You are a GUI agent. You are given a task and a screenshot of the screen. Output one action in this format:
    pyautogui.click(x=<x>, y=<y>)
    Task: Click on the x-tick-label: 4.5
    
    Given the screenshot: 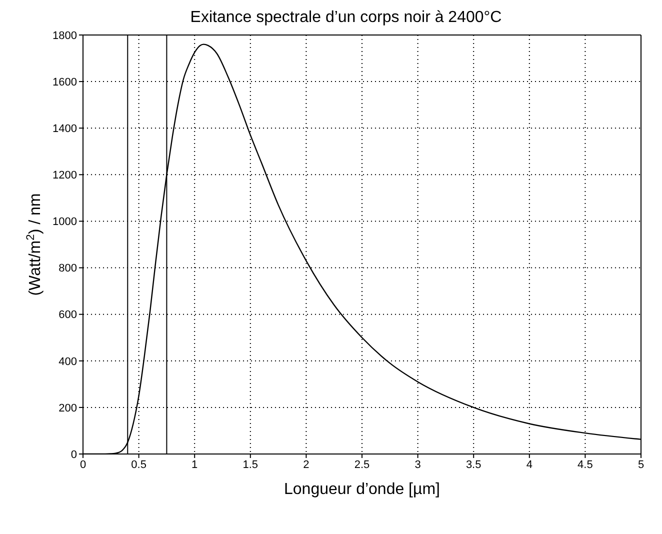 What is the action you would take?
    pyautogui.click(x=585, y=464)
    